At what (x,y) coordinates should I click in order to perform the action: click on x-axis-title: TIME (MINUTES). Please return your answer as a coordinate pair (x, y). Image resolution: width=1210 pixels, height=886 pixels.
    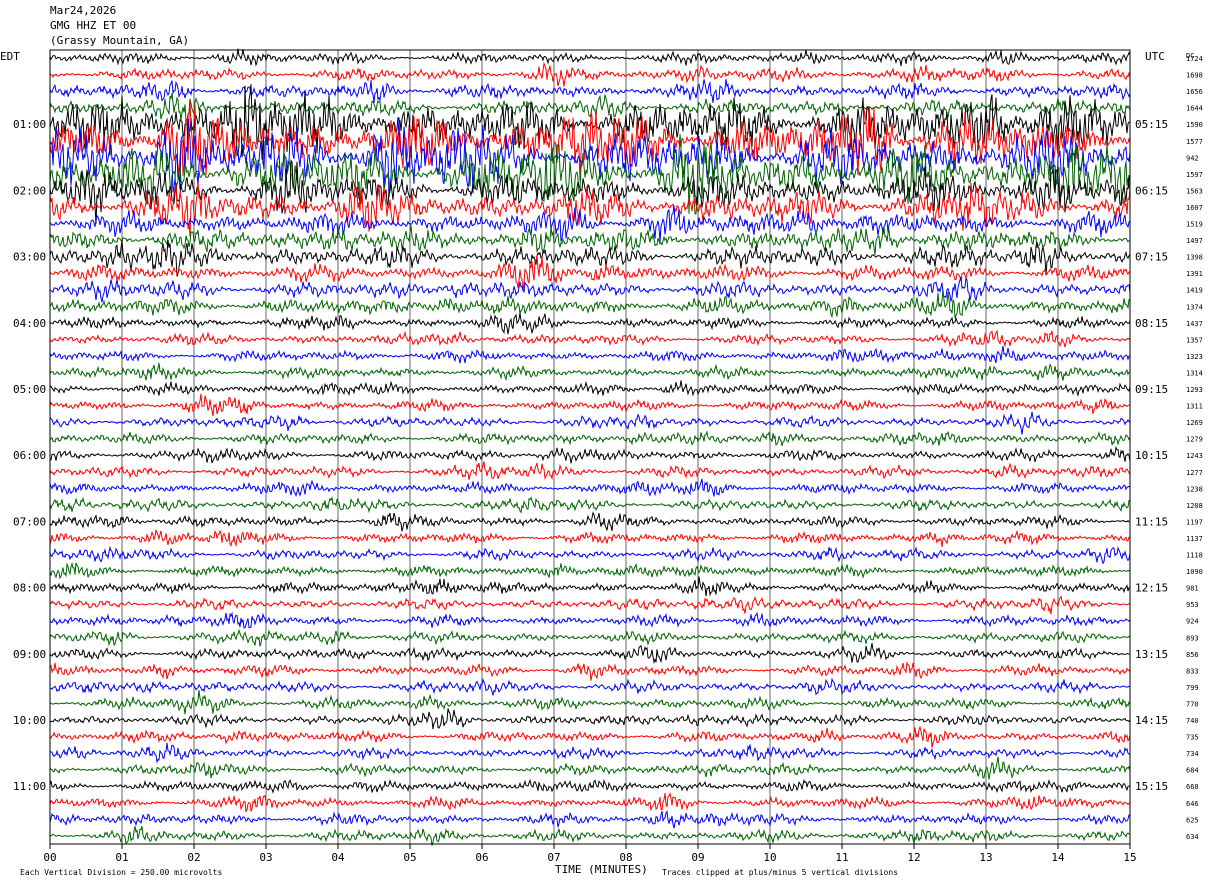
    Looking at the image, I should click on (601, 869).